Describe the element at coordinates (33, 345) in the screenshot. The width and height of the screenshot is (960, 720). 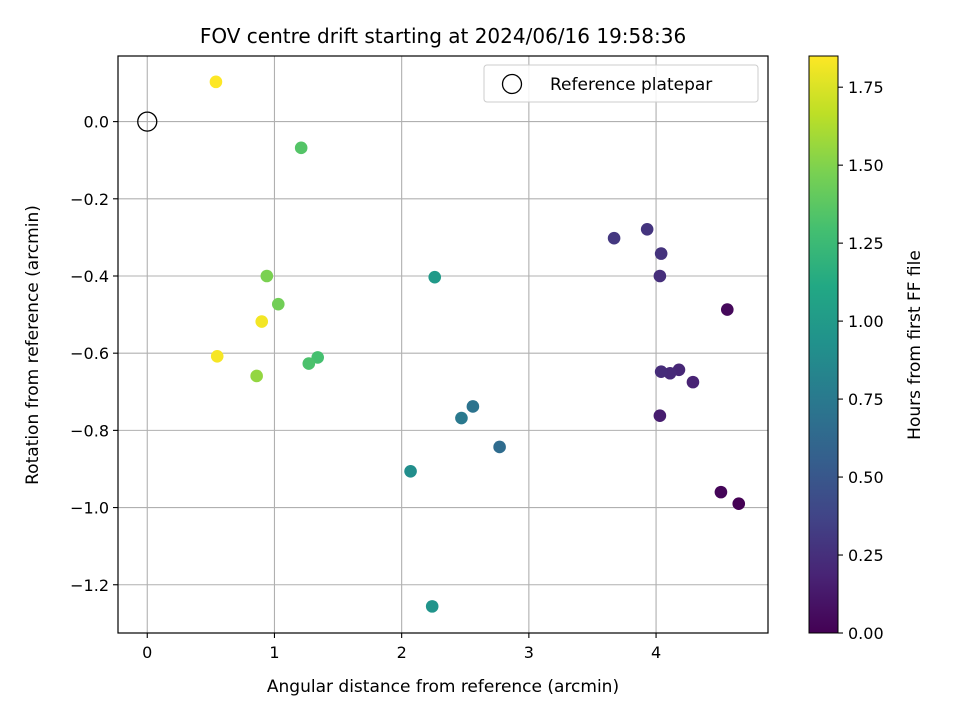
I see `y-axis-label: Rotation from reference (arcmin)` at that location.